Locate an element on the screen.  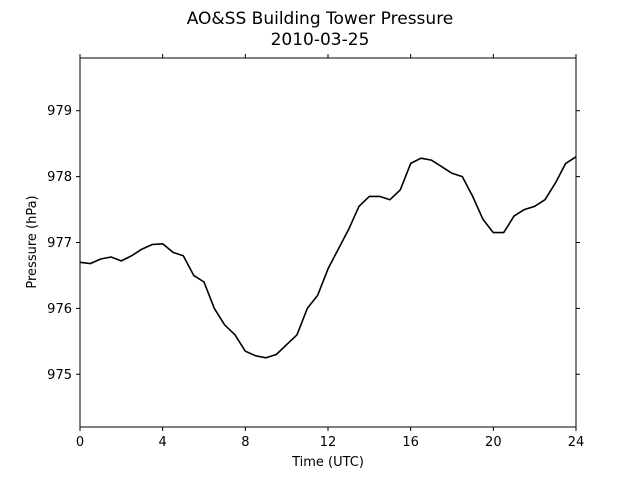
x-tick-label: 20 is located at coordinates (493, 442).